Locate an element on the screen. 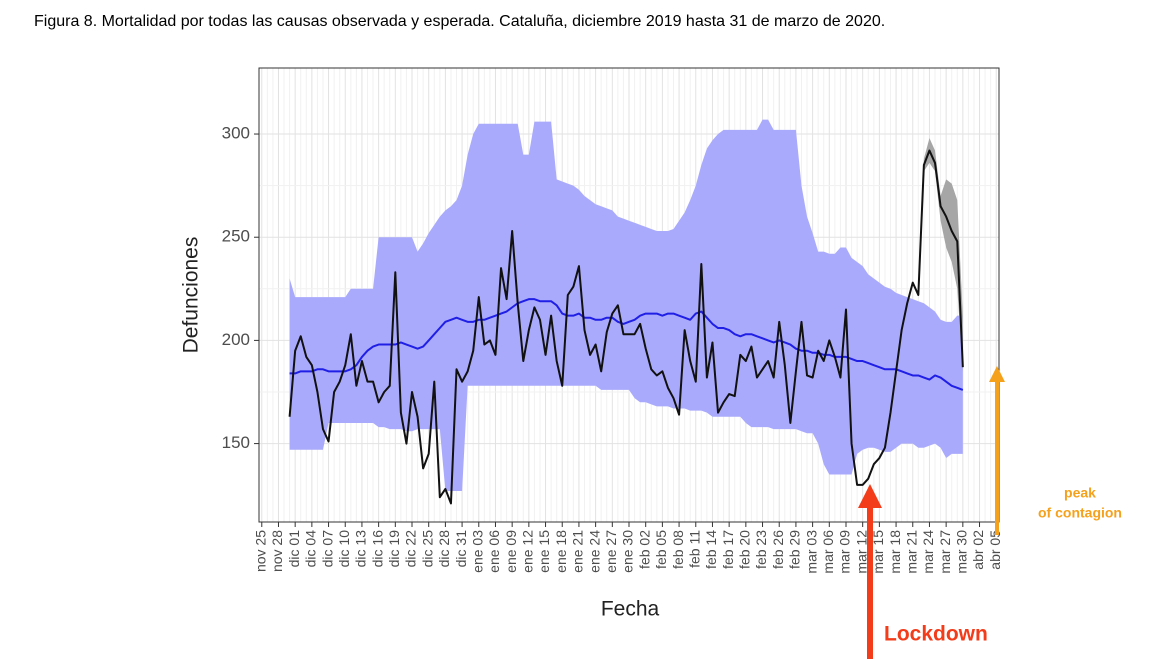 The height and width of the screenshot is (659, 1167). x-tick-label: mar 27 is located at coordinates (945, 552).